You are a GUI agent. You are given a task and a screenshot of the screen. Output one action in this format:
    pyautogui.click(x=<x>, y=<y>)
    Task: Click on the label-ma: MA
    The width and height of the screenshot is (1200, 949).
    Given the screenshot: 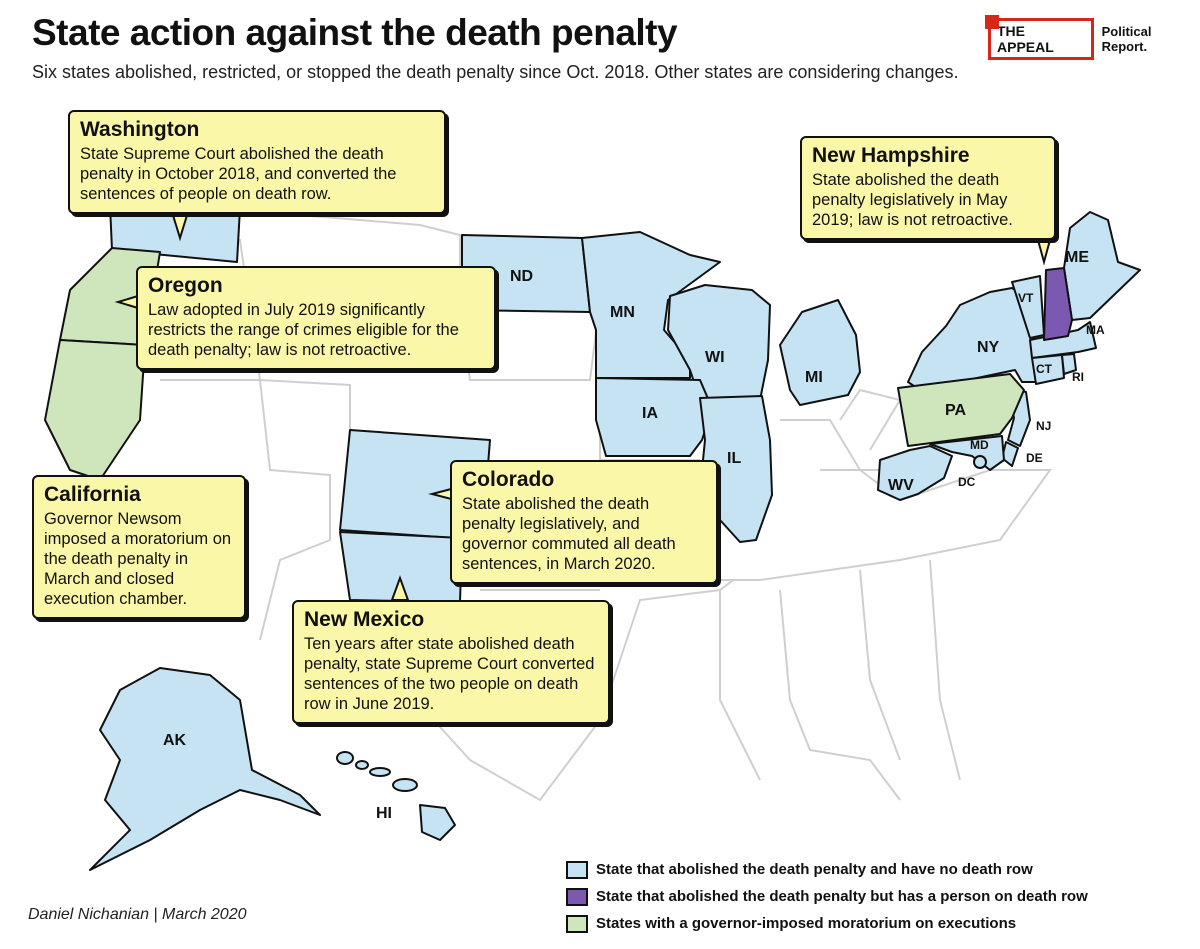 What is the action you would take?
    pyautogui.click(x=1095, y=330)
    